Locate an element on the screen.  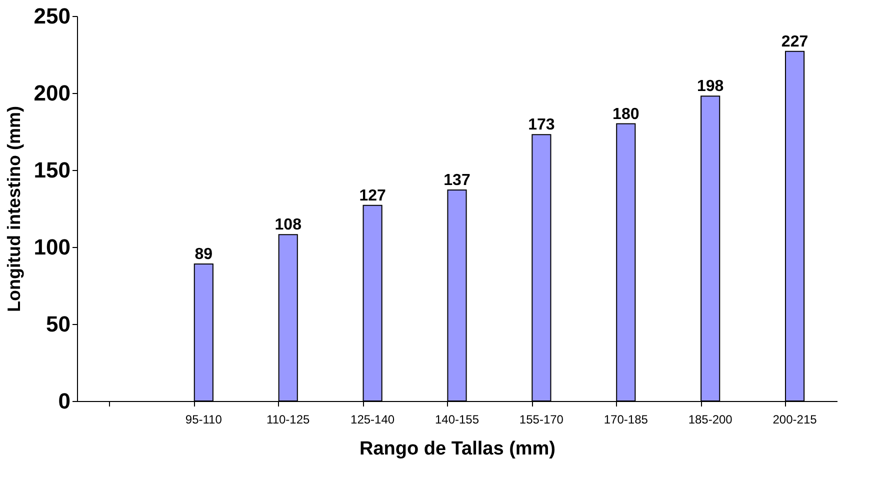
x-tick-label: 170-185 is located at coordinates (626, 419).